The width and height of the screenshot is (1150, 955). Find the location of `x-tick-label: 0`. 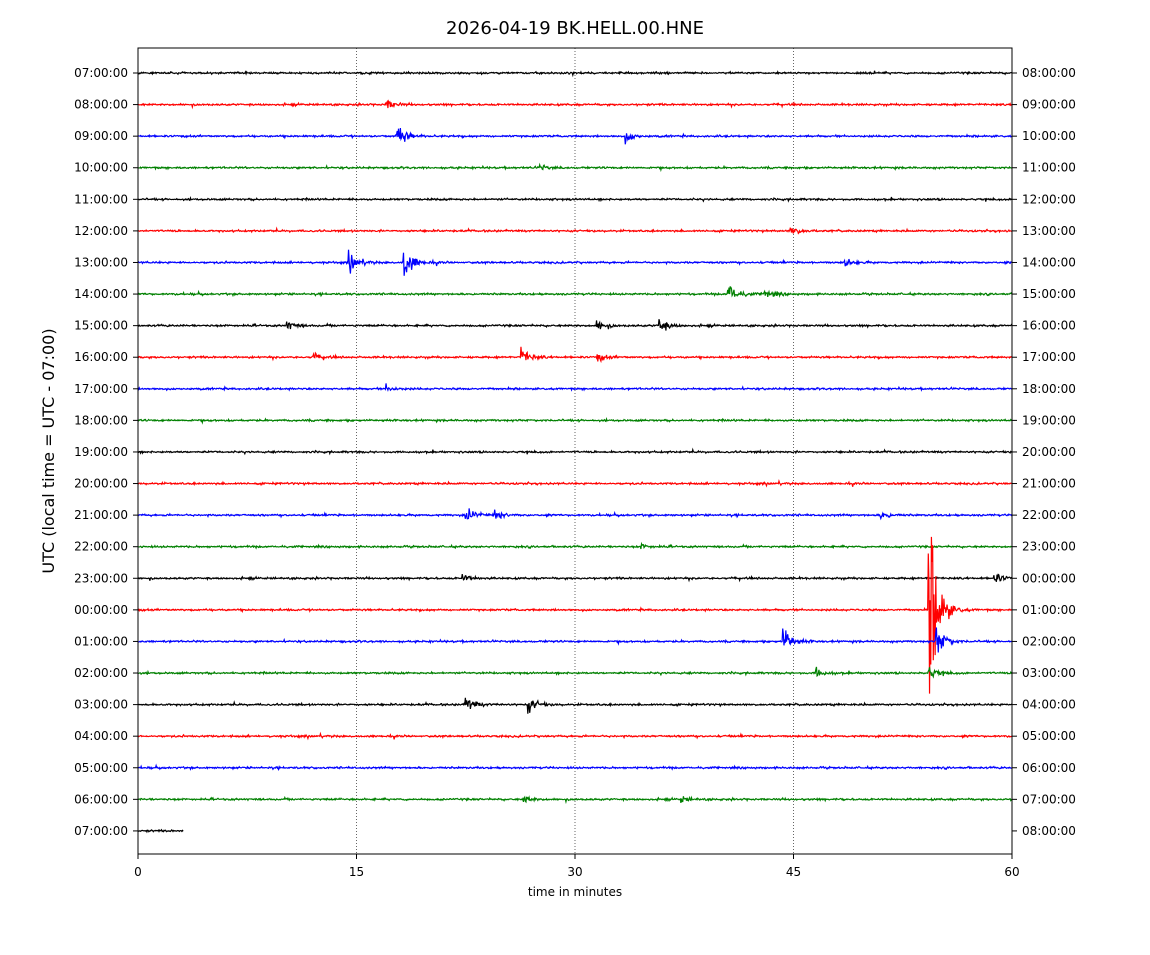

x-tick-label: 0 is located at coordinates (138, 872).